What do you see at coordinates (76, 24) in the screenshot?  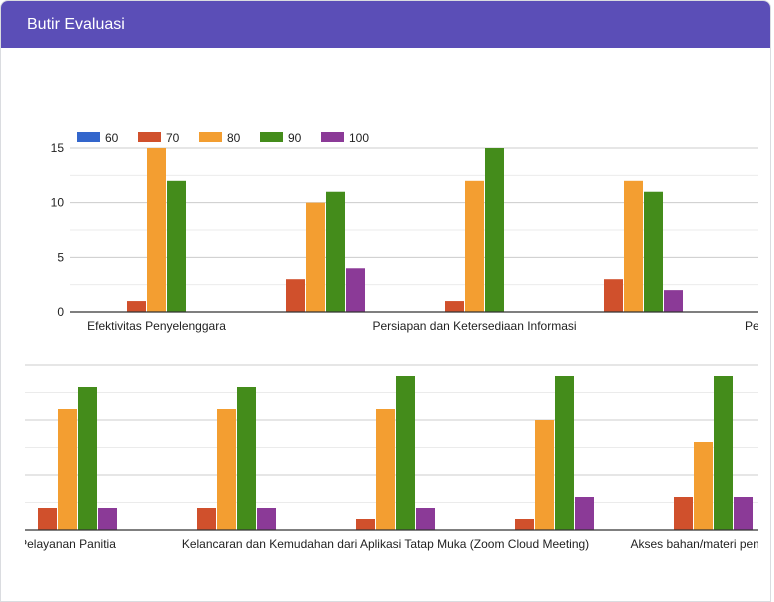 I see `card-title: Butir Evaluasi` at bounding box center [76, 24].